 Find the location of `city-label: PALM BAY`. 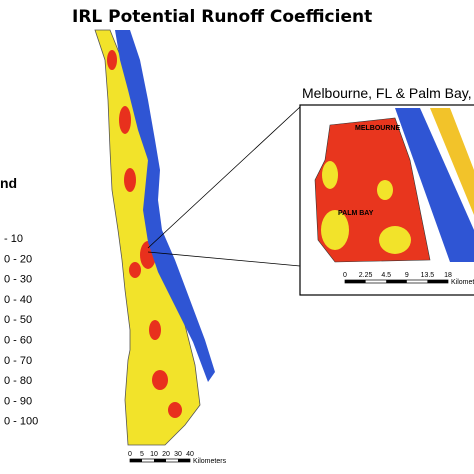

city-label: PALM BAY is located at coordinates (356, 213).